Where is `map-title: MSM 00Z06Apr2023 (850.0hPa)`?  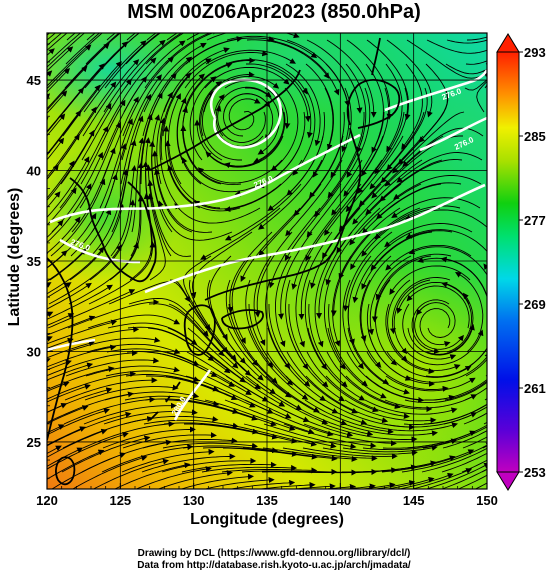 map-title: MSM 00Z06Apr2023 (850.0hPa) is located at coordinates (274, 12).